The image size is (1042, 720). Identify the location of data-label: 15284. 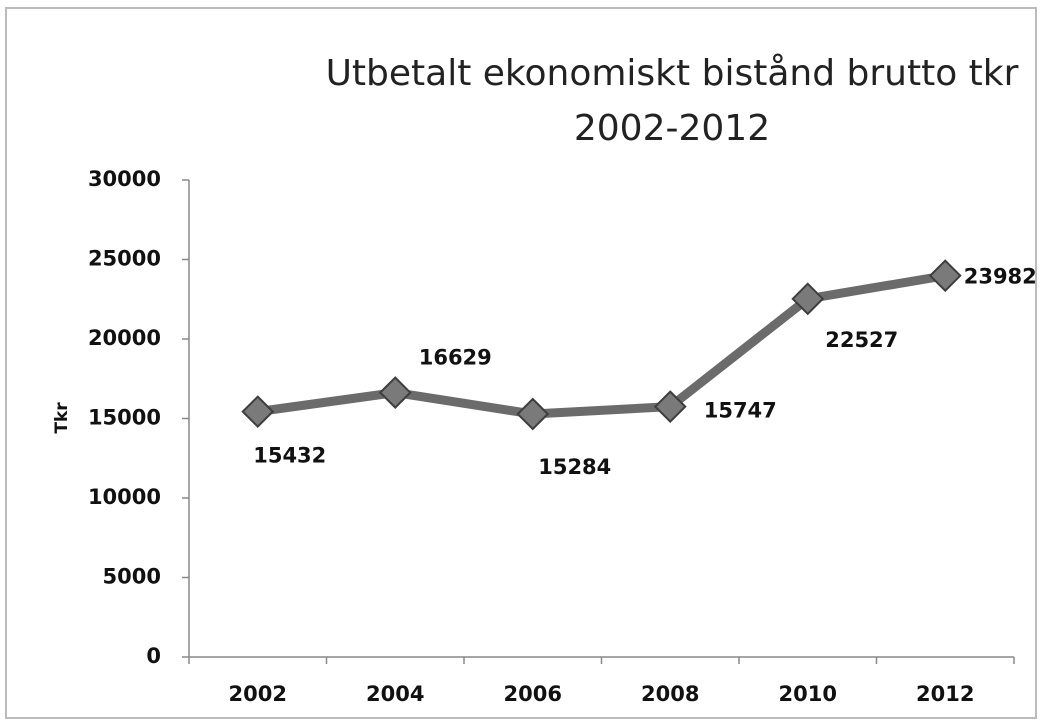
(574, 467).